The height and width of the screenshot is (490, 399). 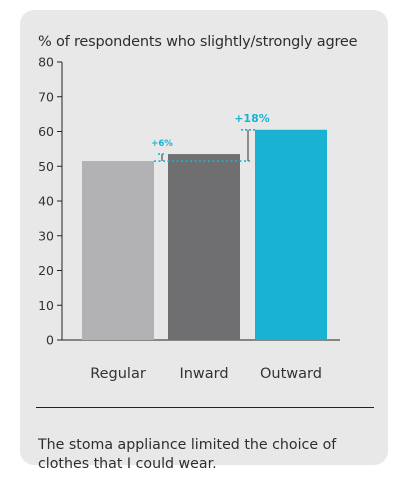 What do you see at coordinates (118, 250) in the screenshot?
I see `bar-regular` at bounding box center [118, 250].